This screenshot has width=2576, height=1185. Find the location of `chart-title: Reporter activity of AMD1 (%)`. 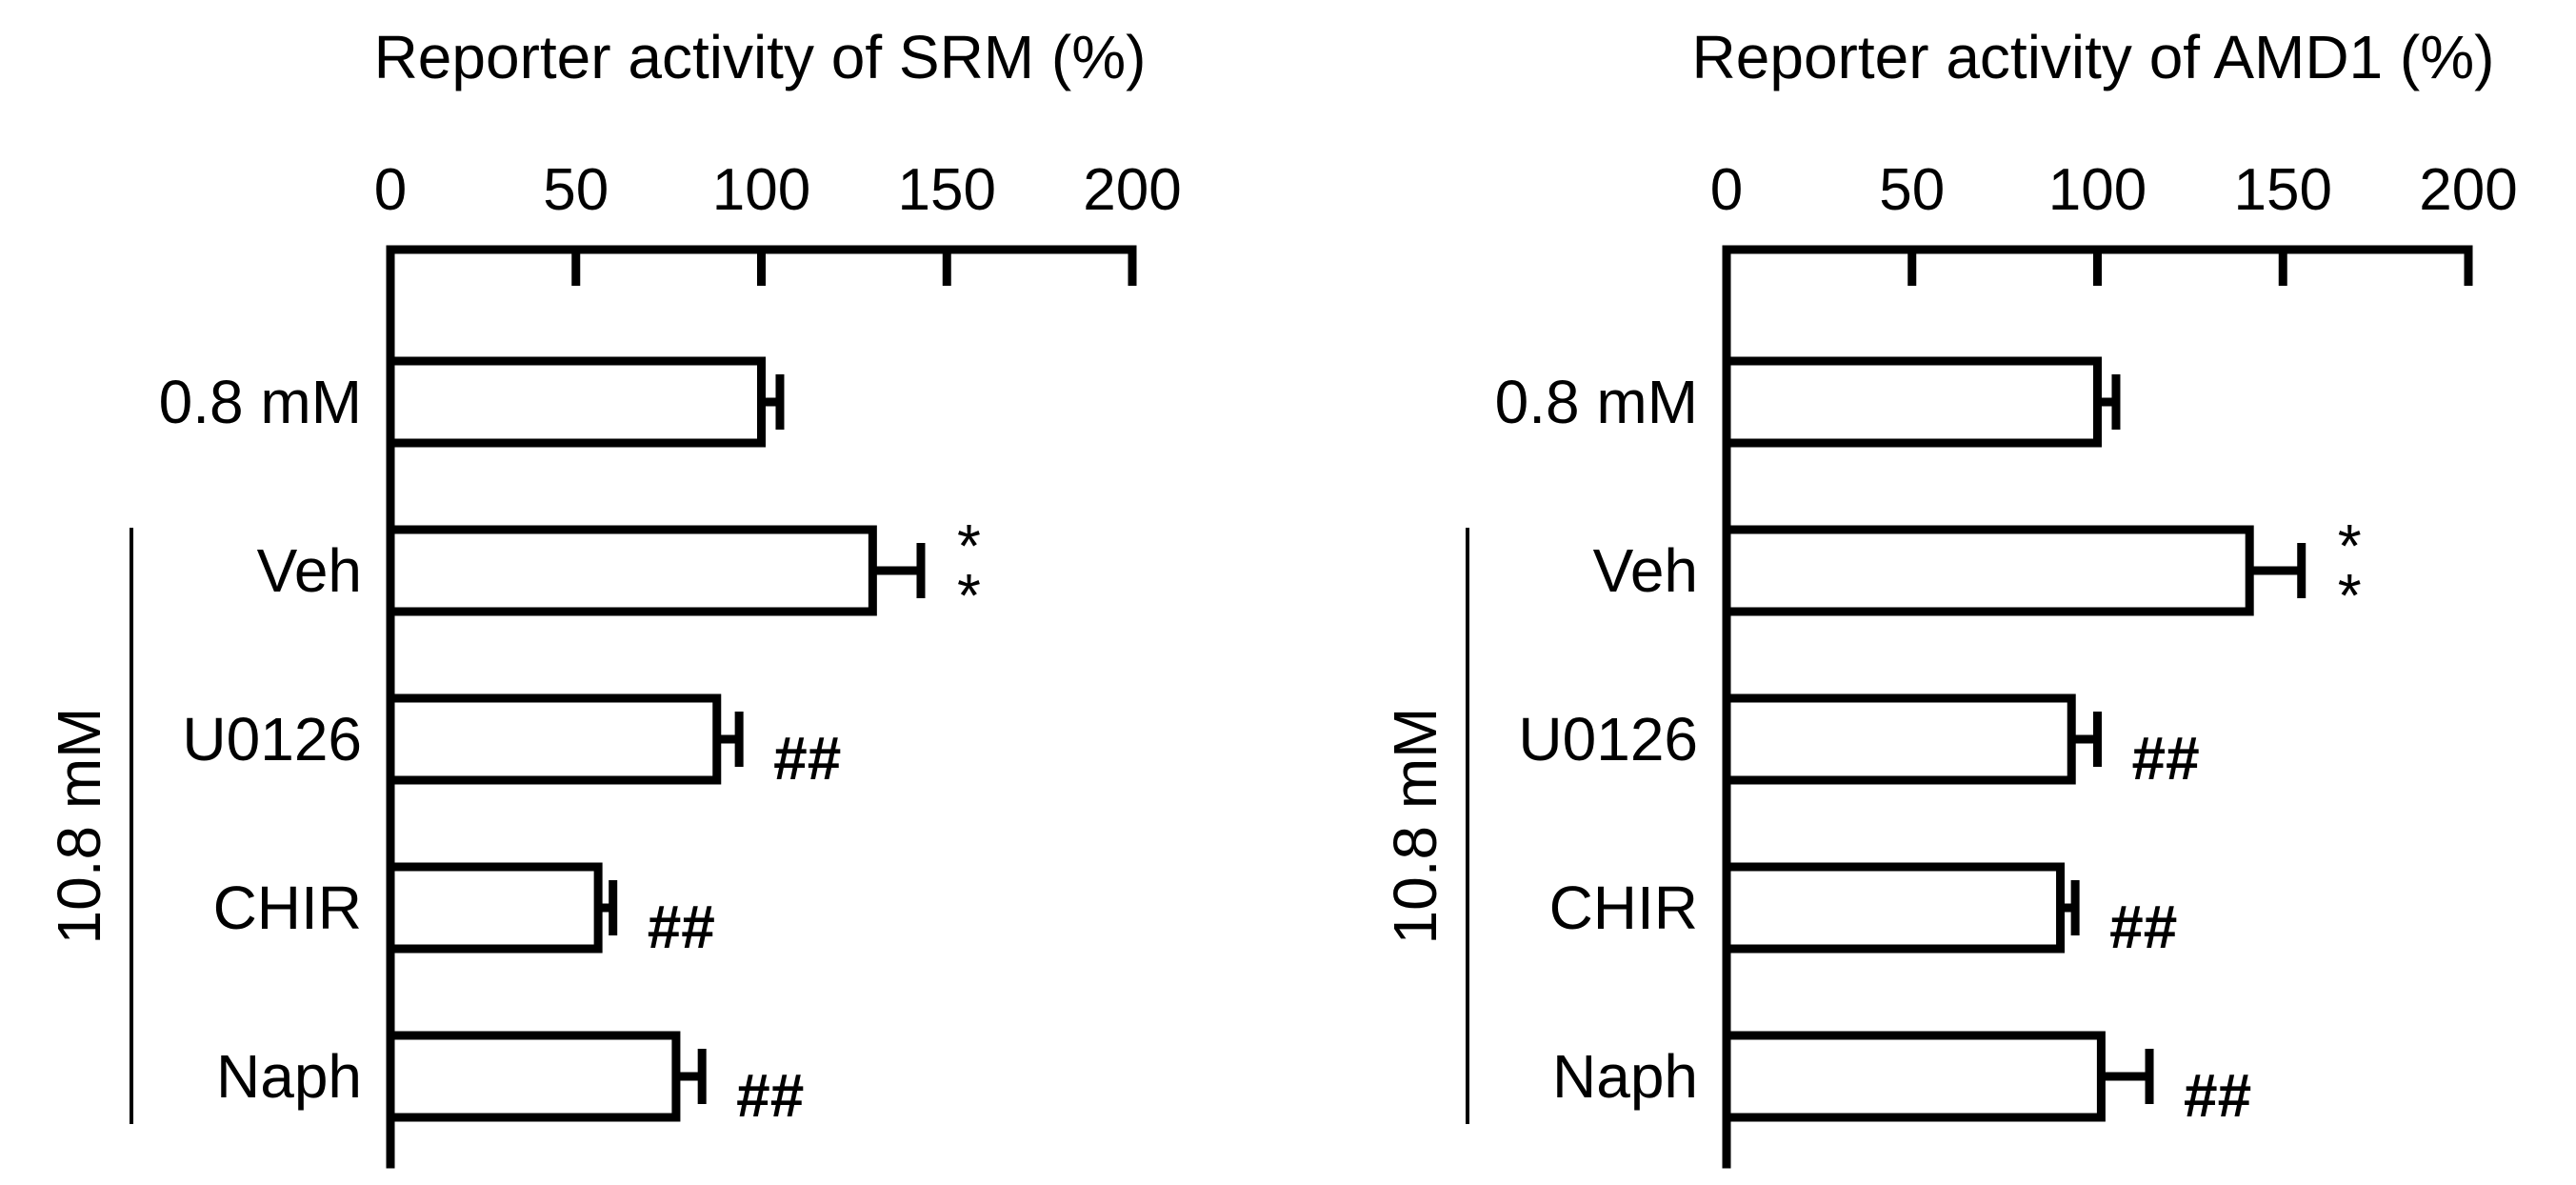

chart-title: Reporter activity of AMD1 (%) is located at coordinates (2093, 57).